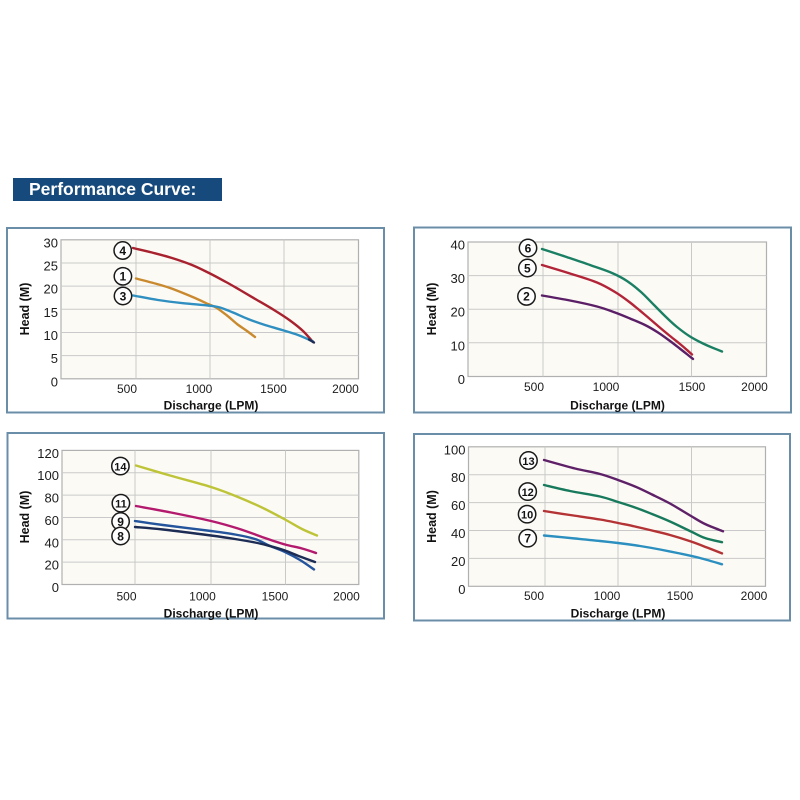 The image size is (800, 800). What do you see at coordinates (527, 539) in the screenshot?
I see `svg-text: 7` at bounding box center [527, 539].